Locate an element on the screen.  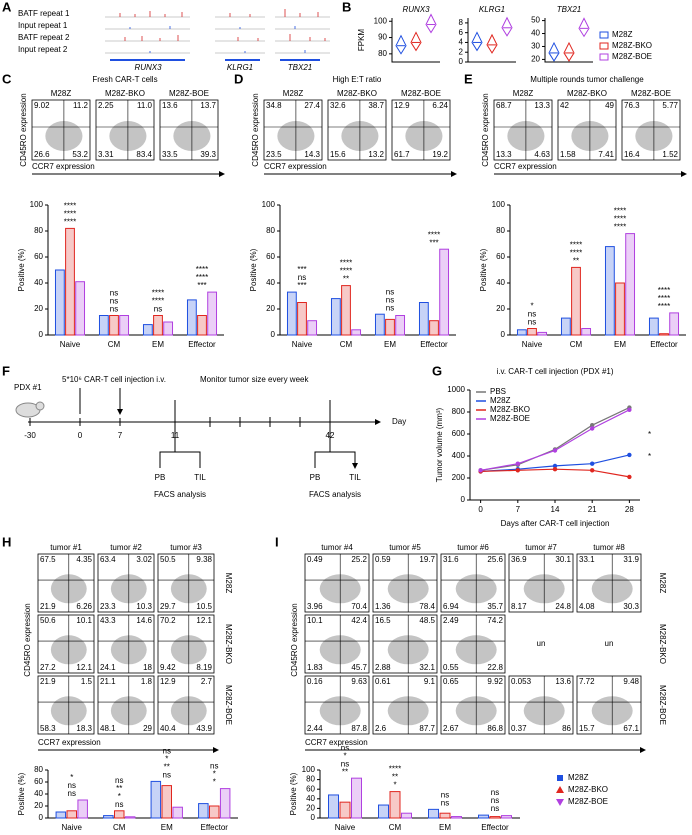
legend-marker is located at coordinates (560, 802).